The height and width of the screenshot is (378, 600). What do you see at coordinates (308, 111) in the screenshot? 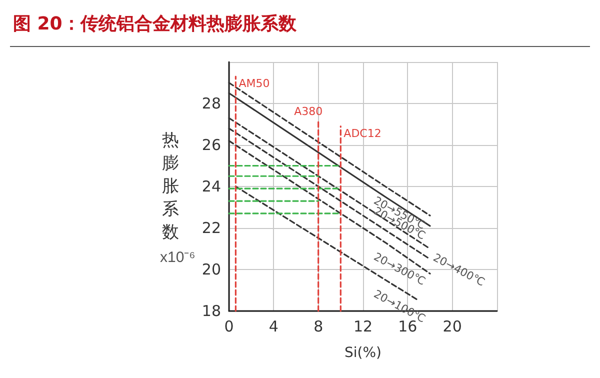
I see `series-label: A380` at bounding box center [308, 111].